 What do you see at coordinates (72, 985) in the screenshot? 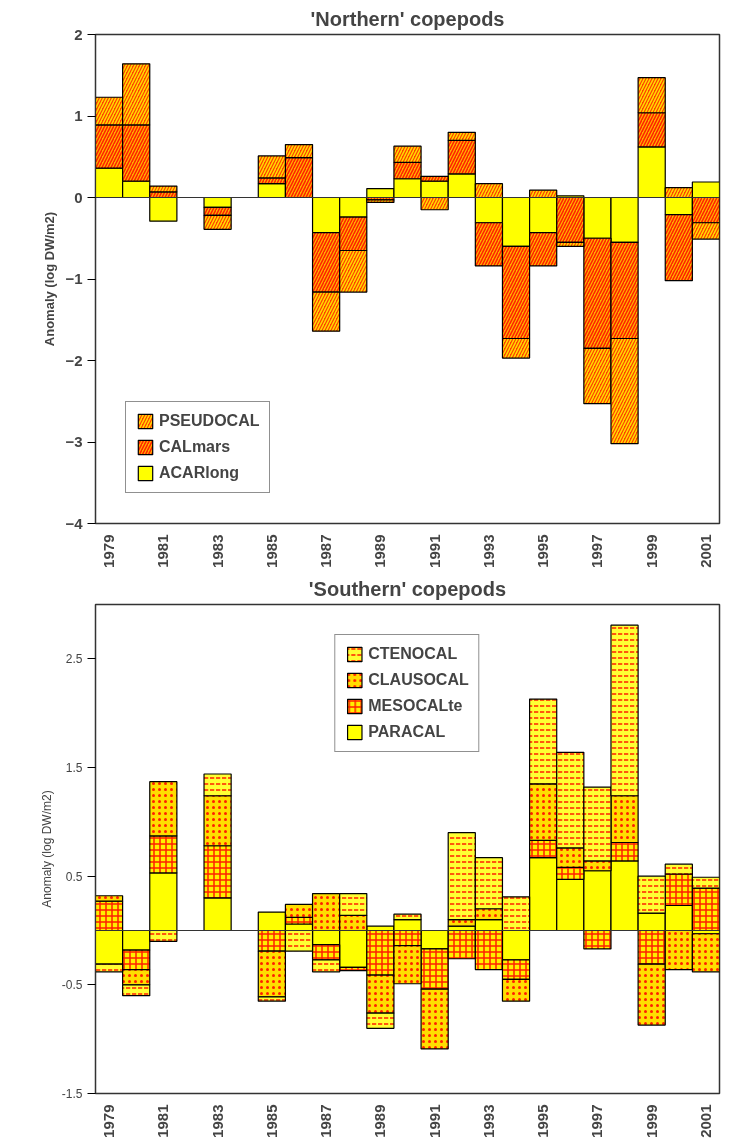
I see `y-tick-label: -0.5` at bounding box center [72, 985].